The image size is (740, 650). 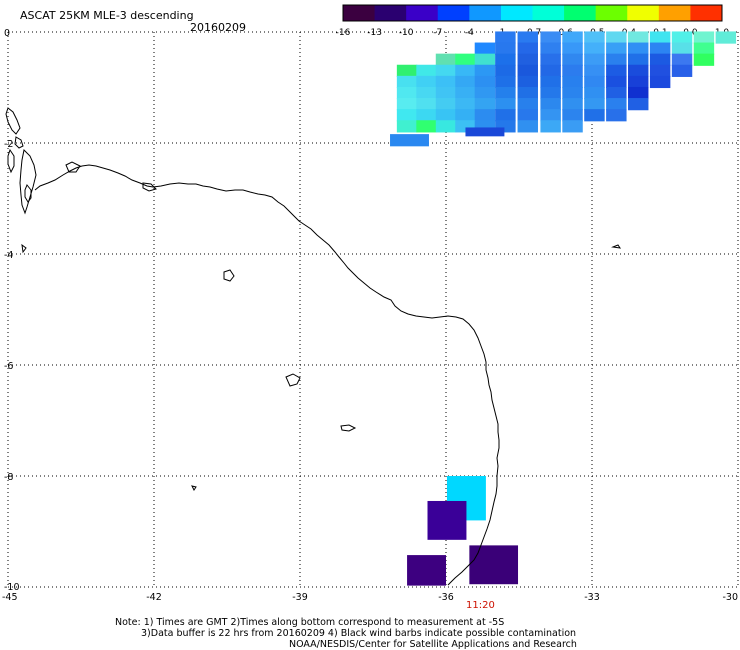 I want to click on x-tick-label: -39, so click(x=300, y=597).